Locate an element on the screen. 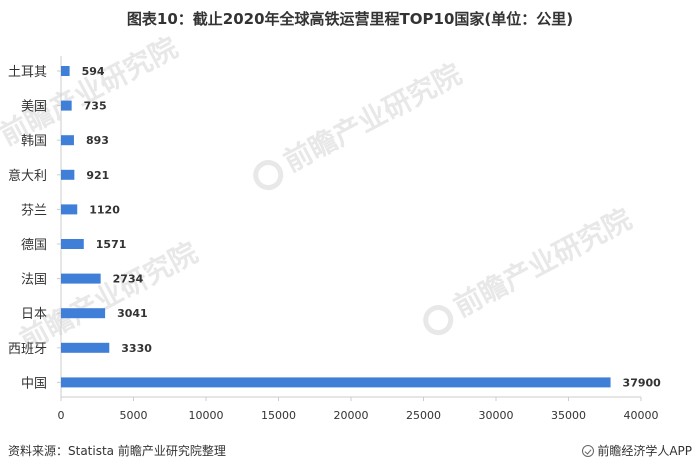 The height and width of the screenshot is (468, 700). value-label: 893 is located at coordinates (97, 140).